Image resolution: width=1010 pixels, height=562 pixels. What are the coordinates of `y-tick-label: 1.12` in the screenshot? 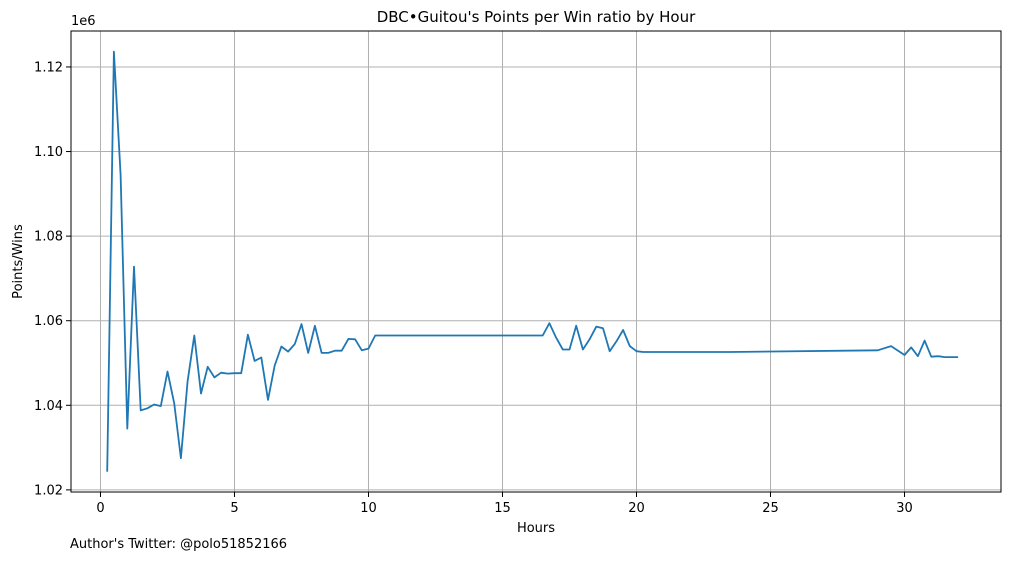 It's located at (48, 67).